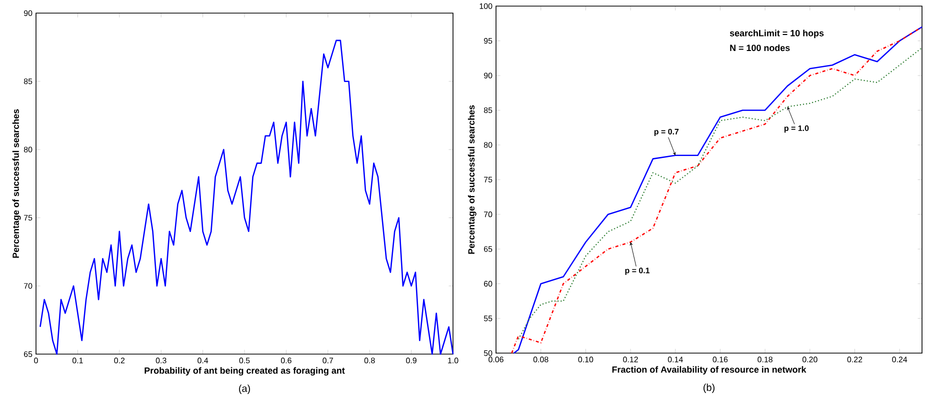 The width and height of the screenshot is (926, 406). Describe the element at coordinates (244, 389) in the screenshot. I see `text: (a)` at that location.